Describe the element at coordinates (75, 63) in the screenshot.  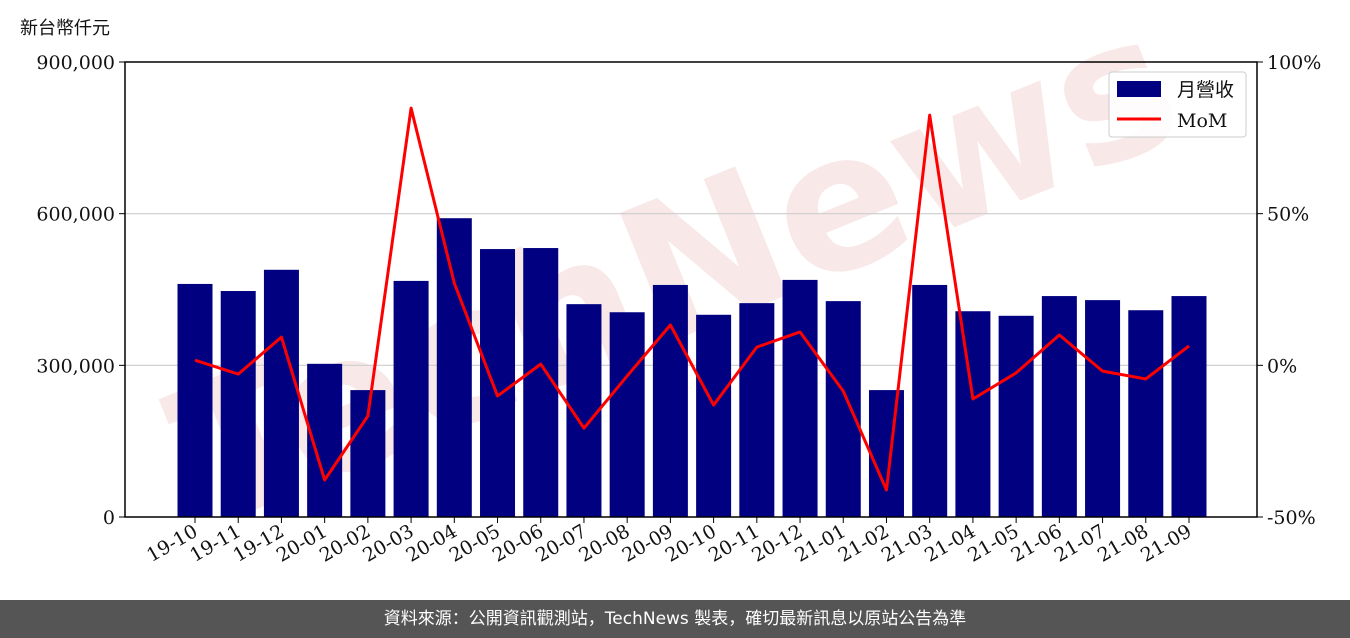
I see `left-tick-label: 900,000` at that location.